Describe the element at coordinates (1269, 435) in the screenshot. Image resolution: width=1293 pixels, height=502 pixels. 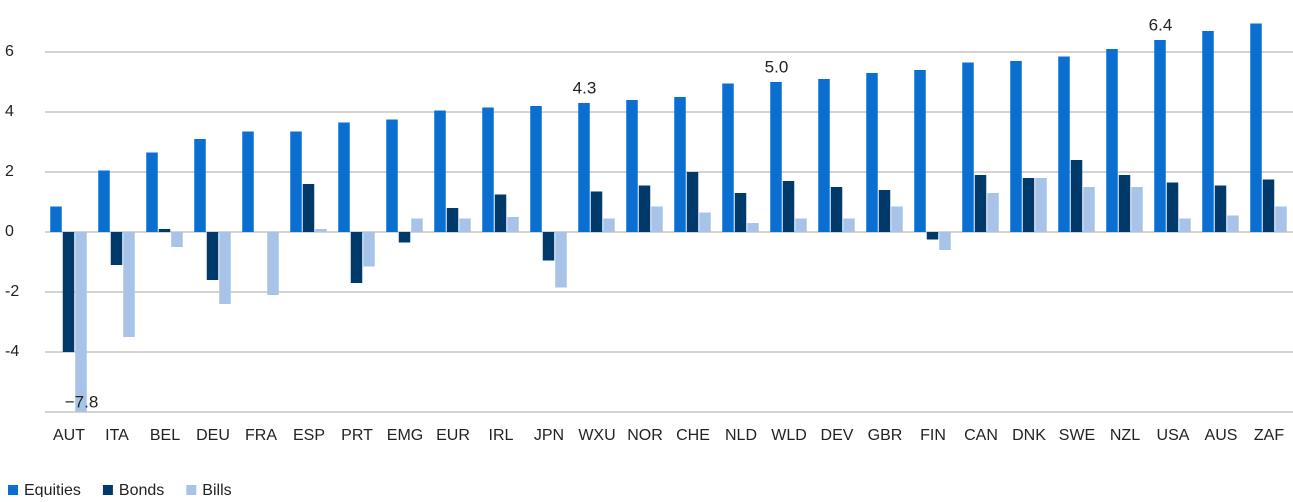
I see `x-tick-label: ZAF` at that location.